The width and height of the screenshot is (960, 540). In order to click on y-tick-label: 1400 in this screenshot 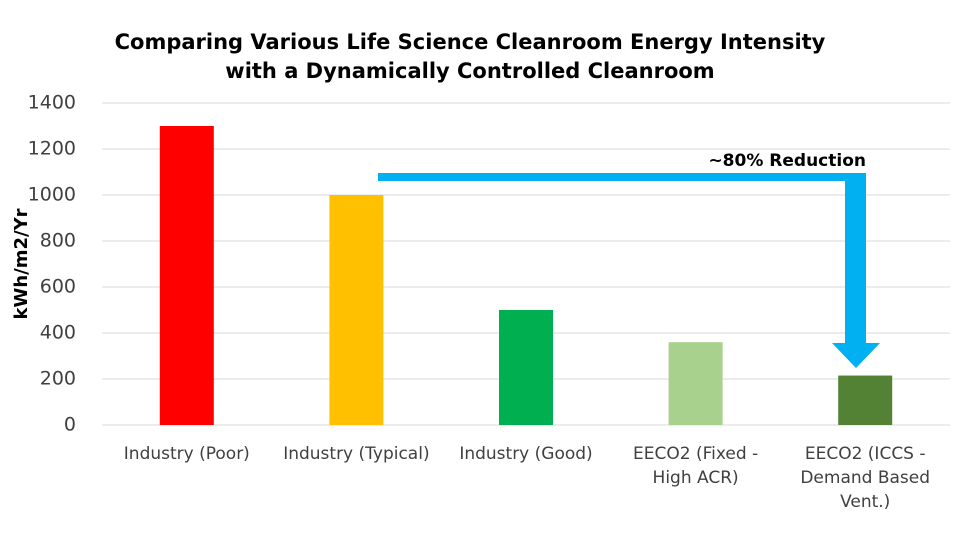, I will do `click(52, 103)`.